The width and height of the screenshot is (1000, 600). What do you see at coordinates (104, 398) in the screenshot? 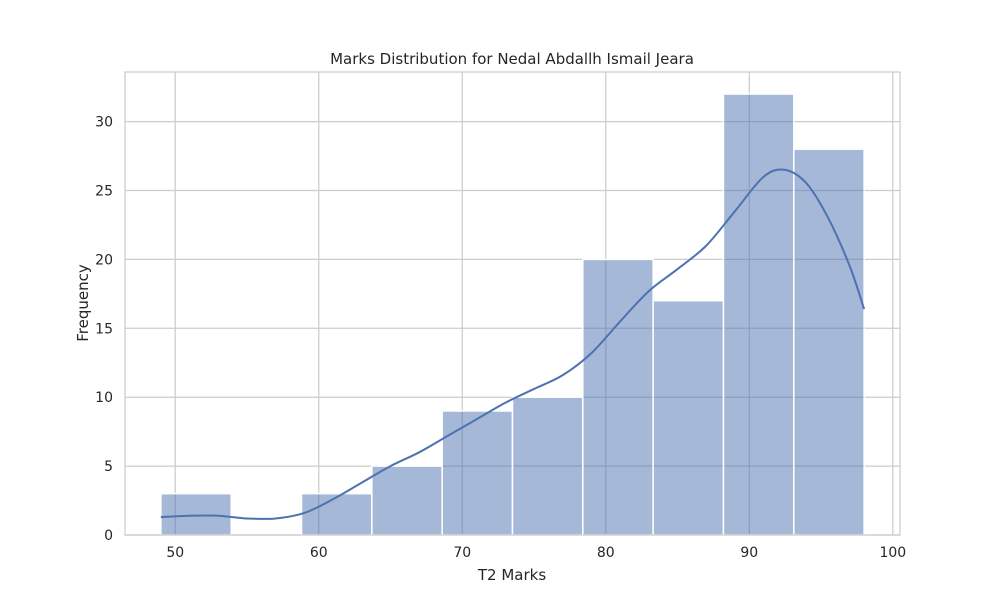
I see `y-tick-label: 10` at bounding box center [104, 398].